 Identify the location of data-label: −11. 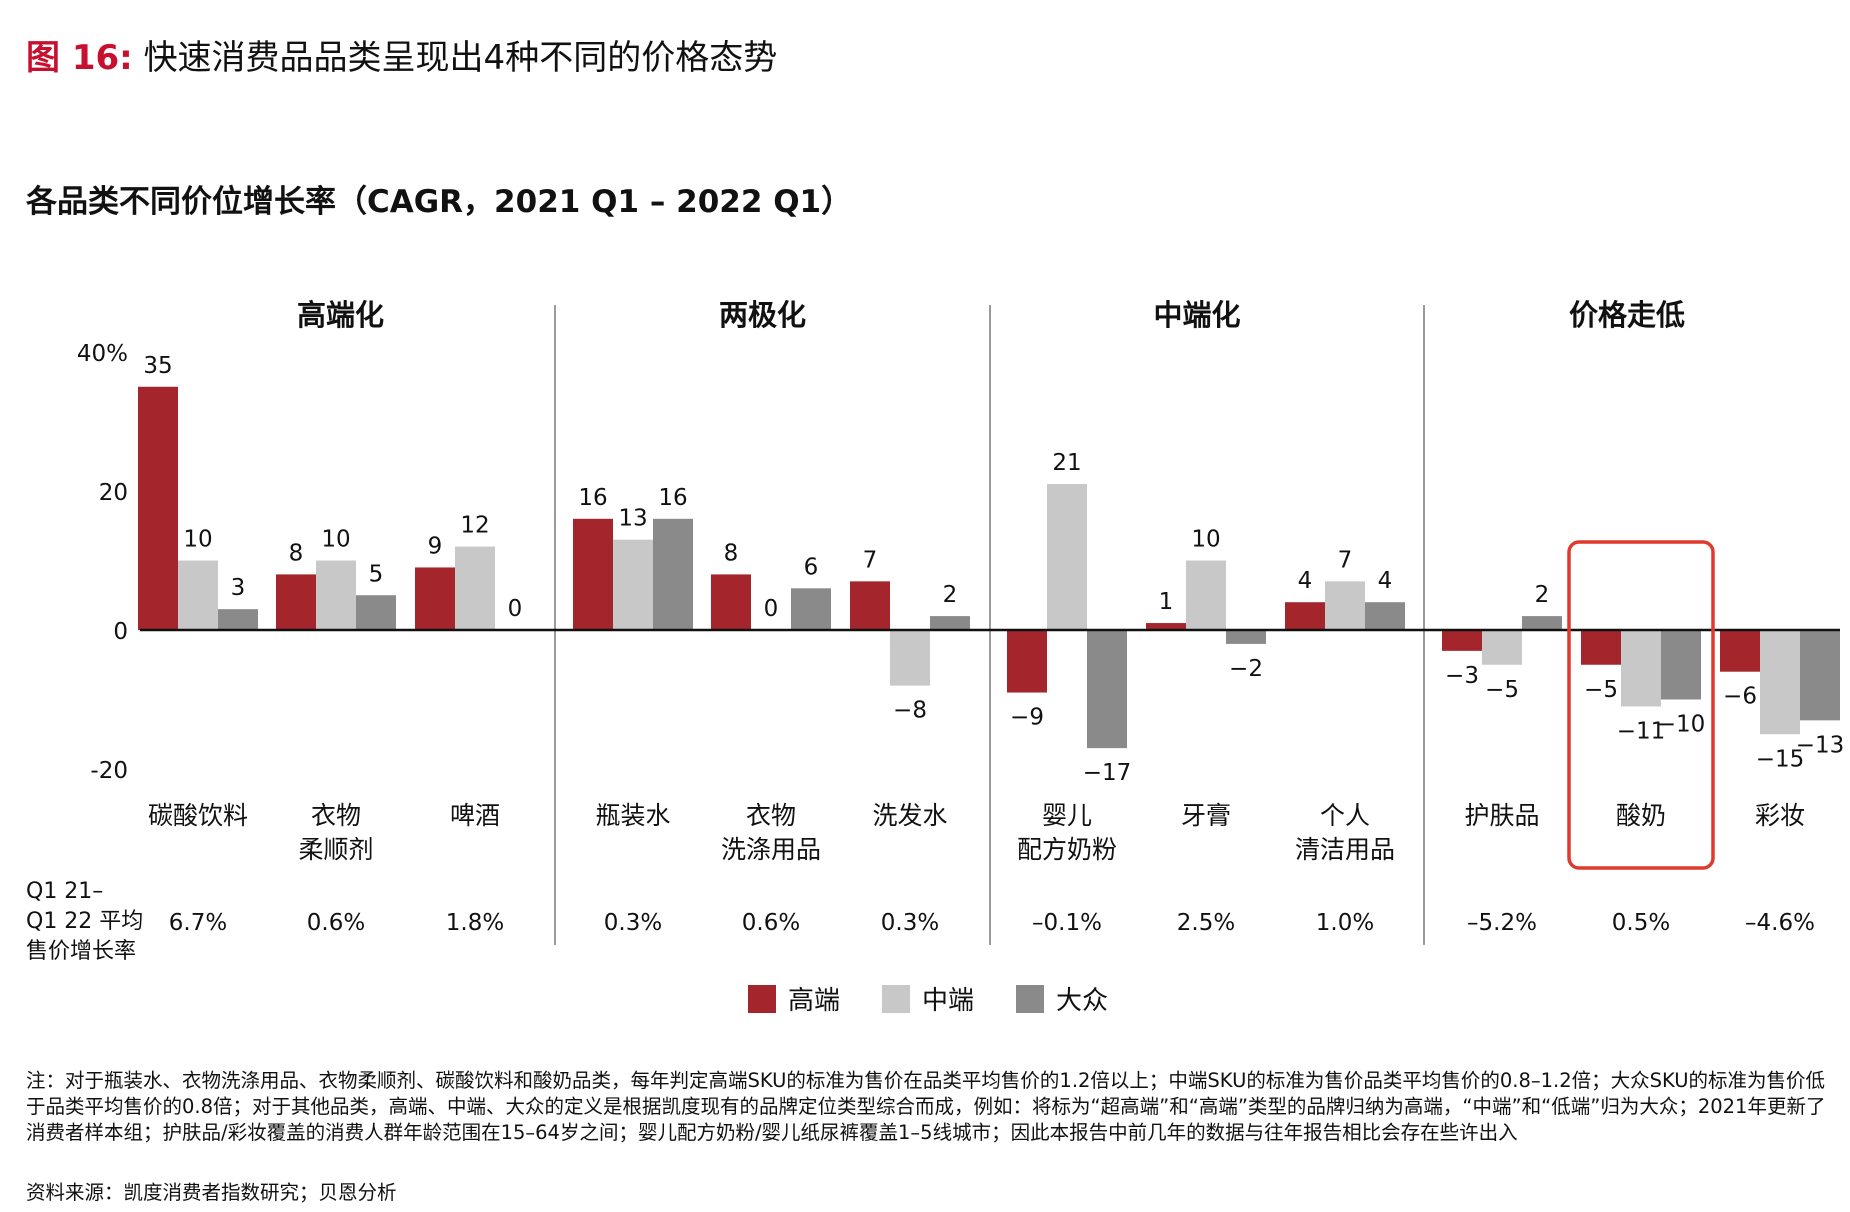
(1641, 731).